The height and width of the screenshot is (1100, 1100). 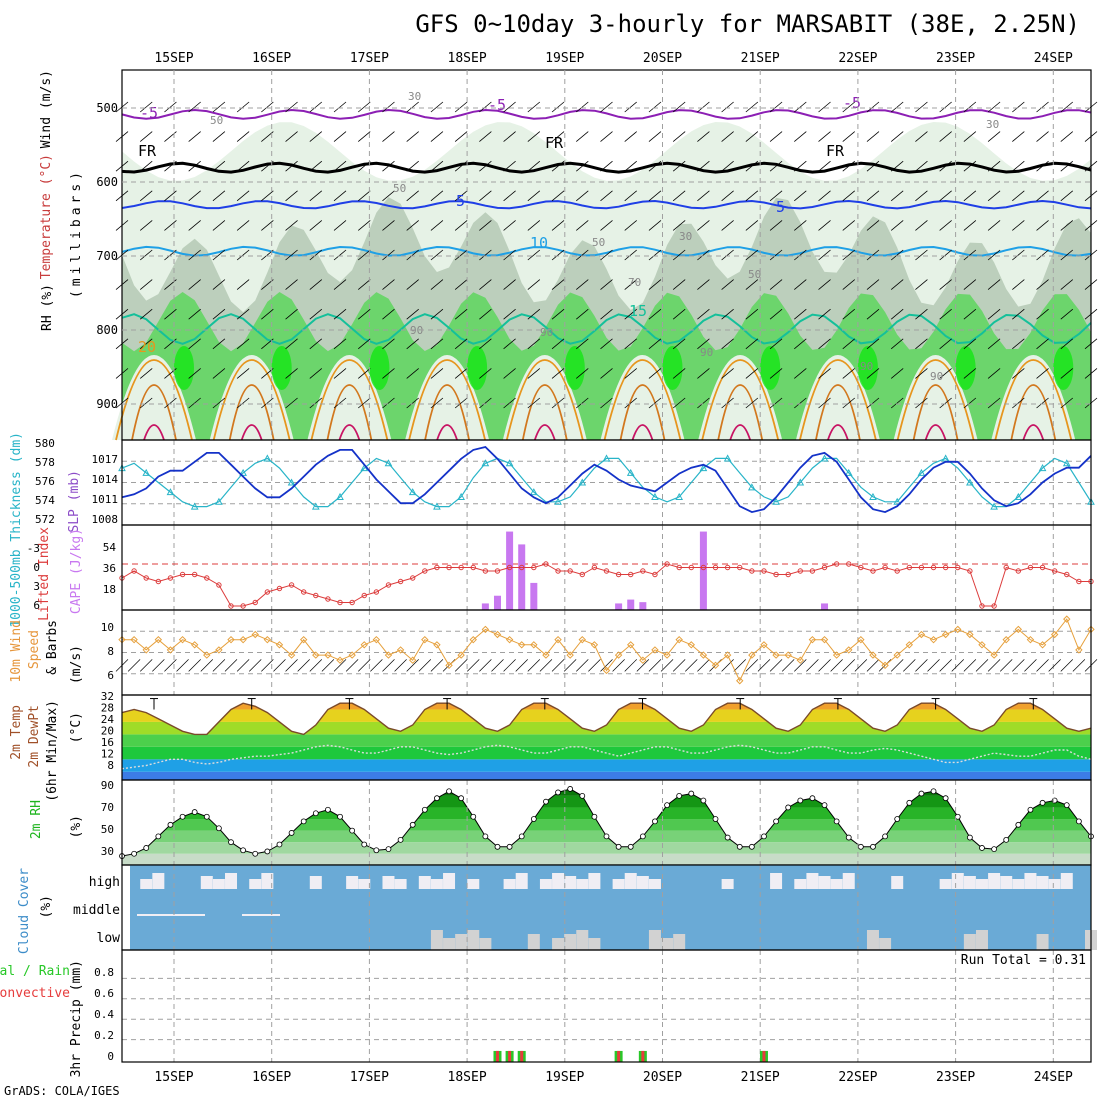 What do you see at coordinates (107, 182) in the screenshot?
I see `profile-ytick: 600` at bounding box center [107, 182].